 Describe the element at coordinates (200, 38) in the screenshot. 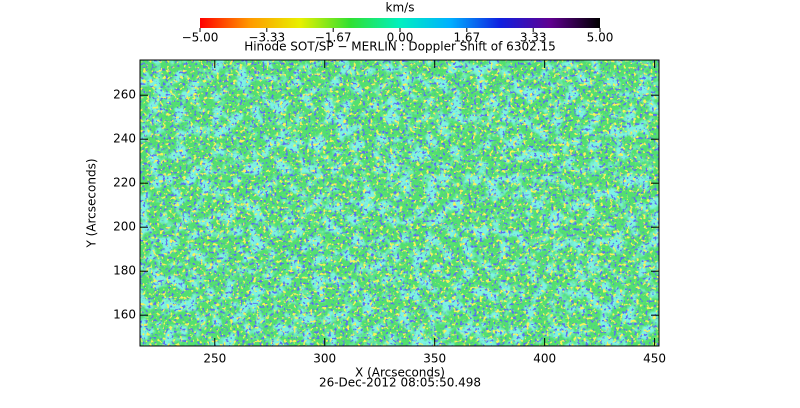

I see `colorbar-tick-label: −5.00` at that location.